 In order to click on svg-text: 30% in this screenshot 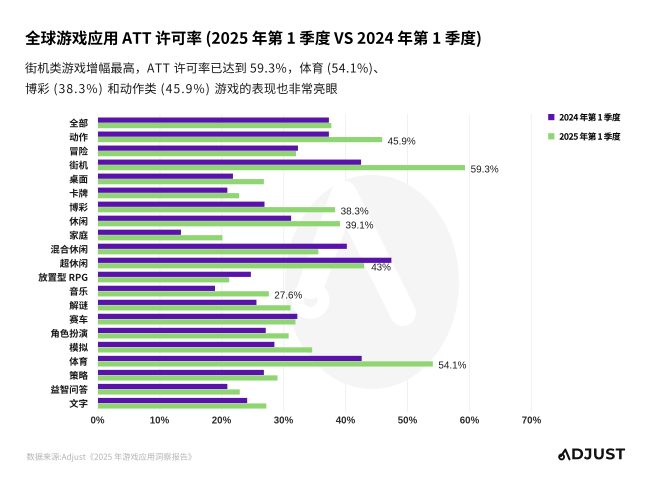, I will do `click(284, 421)`.